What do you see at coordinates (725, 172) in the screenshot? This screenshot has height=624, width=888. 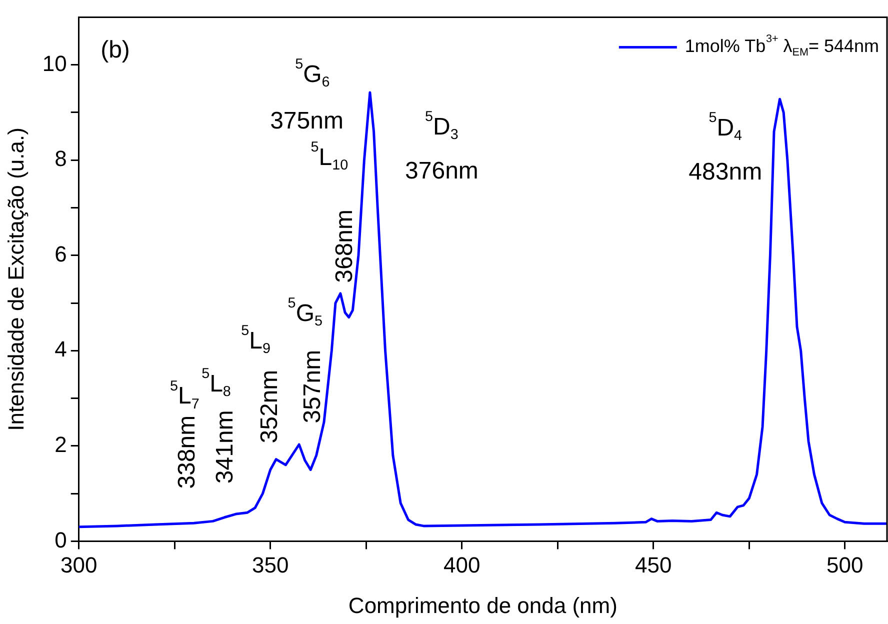 I see `annotation: 483nm` at bounding box center [725, 172].